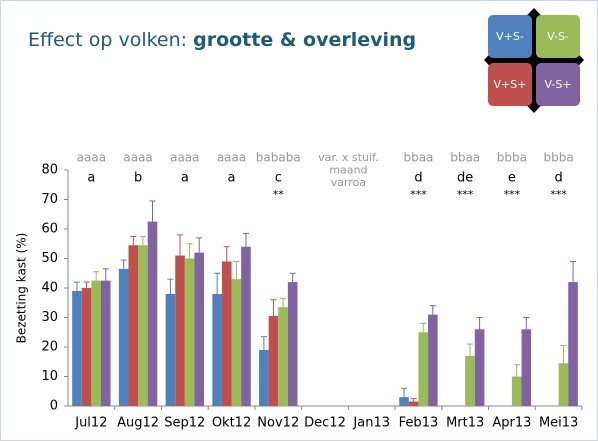  Describe the element at coordinates (511, 423) in the screenshot. I see `x-tick-label: Apr13` at that location.